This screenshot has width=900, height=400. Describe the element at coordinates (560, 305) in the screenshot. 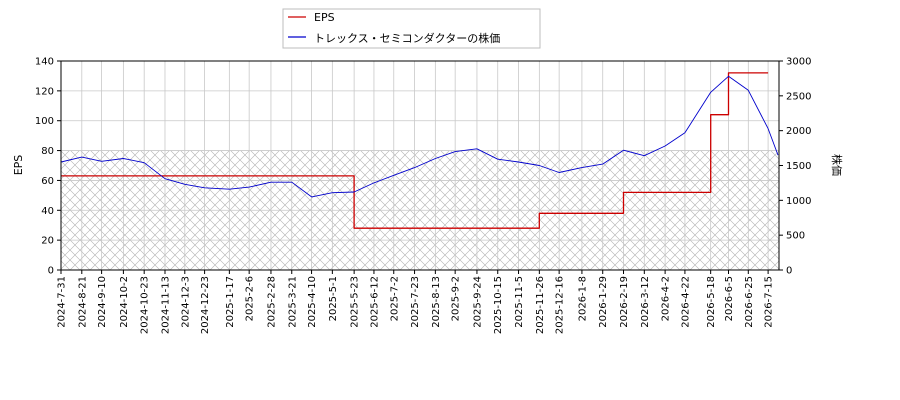

I see `x-tick-label: 2025-12-16` at that location.